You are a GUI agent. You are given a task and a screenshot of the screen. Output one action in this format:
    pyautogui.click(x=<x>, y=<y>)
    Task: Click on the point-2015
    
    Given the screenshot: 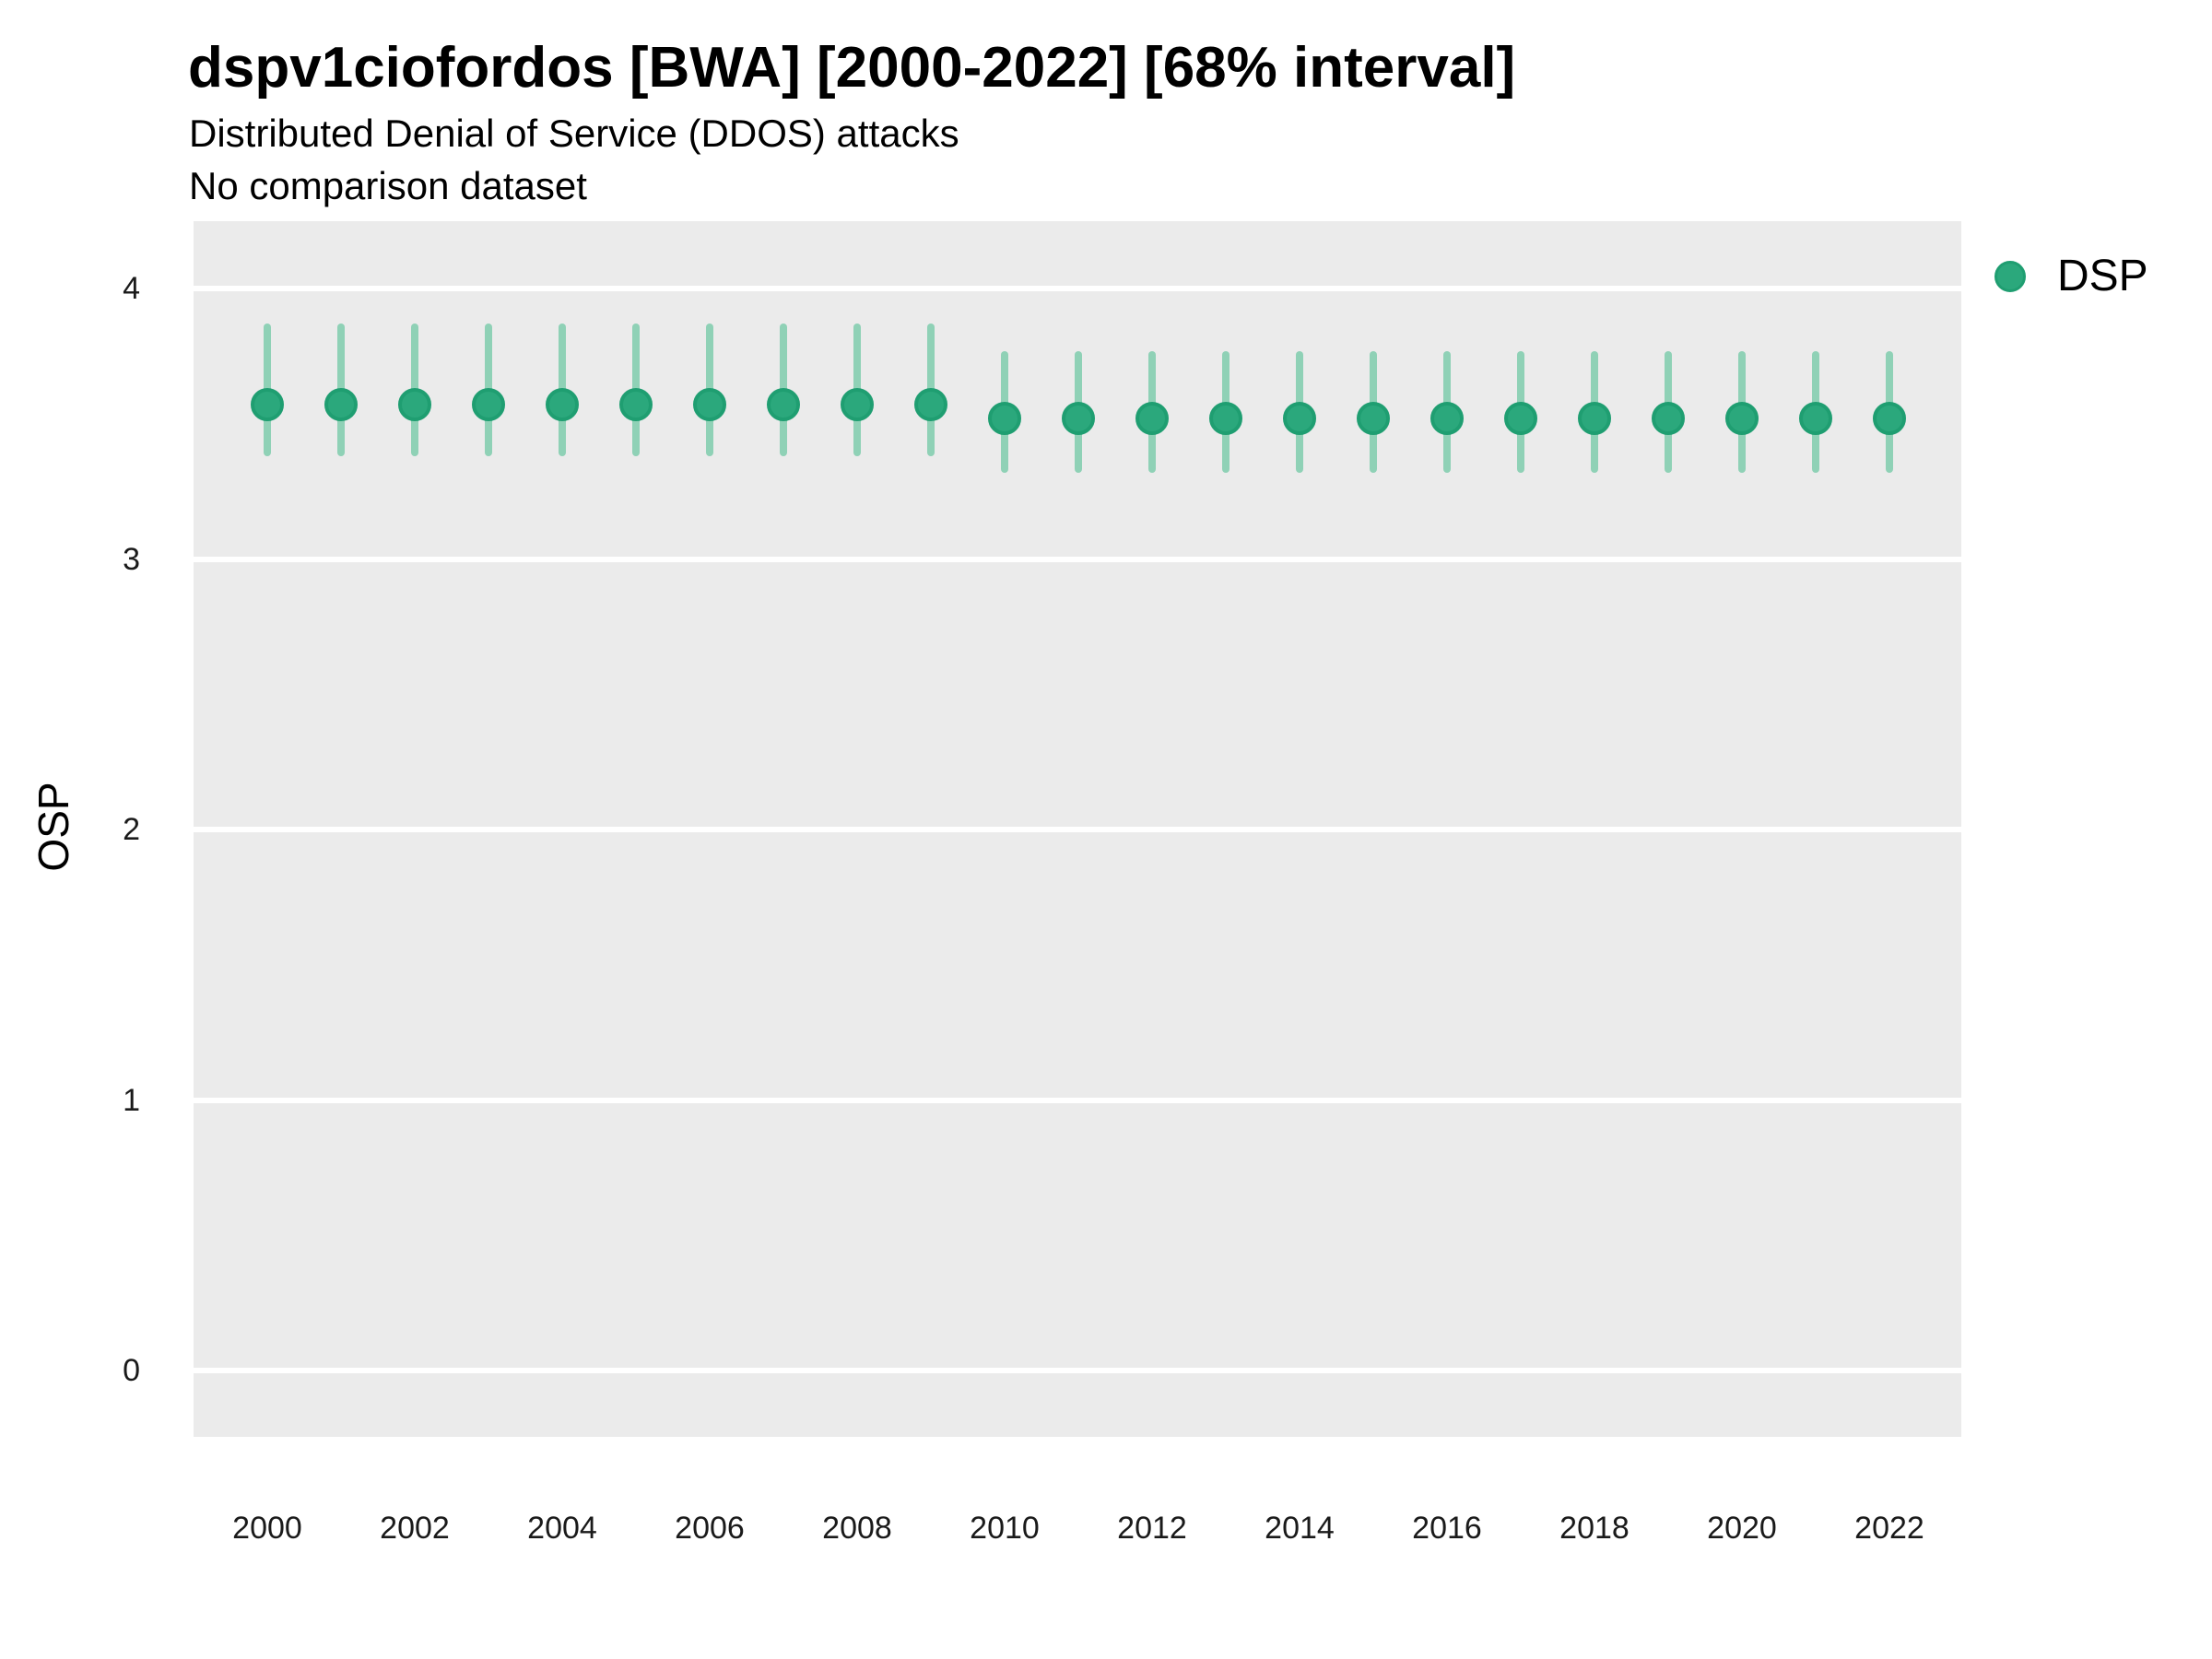 What is the action you would take?
    pyautogui.click(x=1373, y=418)
    